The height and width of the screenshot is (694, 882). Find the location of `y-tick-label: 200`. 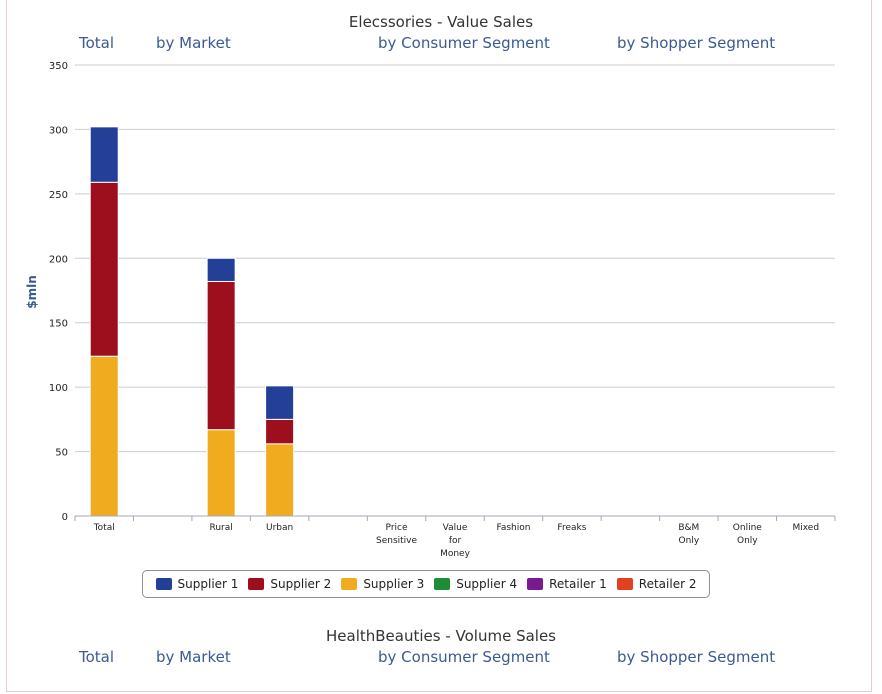

y-tick-label: 200 is located at coordinates (58, 259).